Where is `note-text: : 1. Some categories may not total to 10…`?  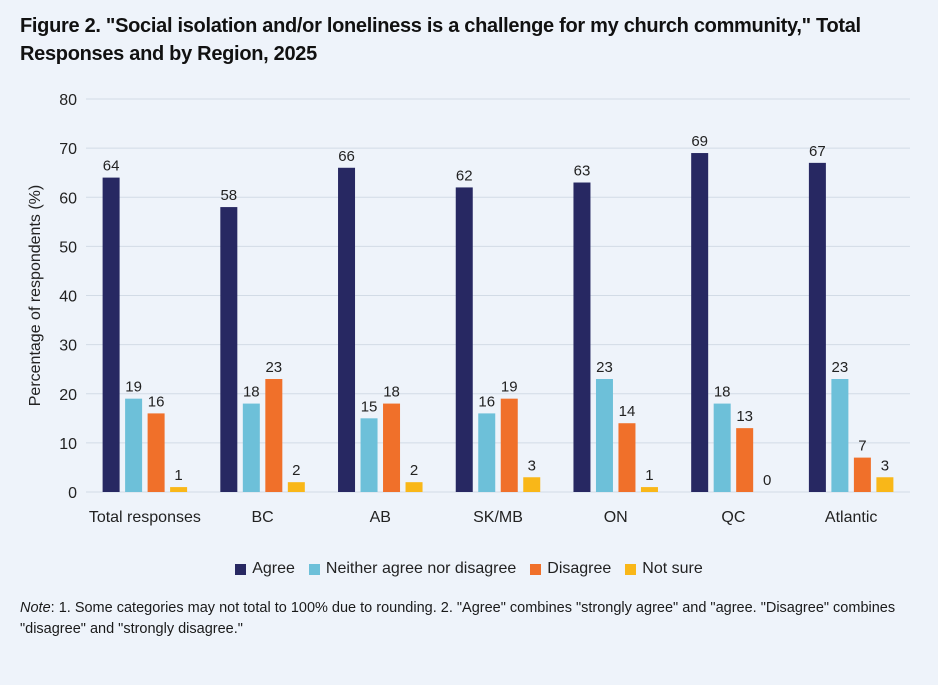 note-text: : 1. Some categories may not total to 10… is located at coordinates (458, 618).